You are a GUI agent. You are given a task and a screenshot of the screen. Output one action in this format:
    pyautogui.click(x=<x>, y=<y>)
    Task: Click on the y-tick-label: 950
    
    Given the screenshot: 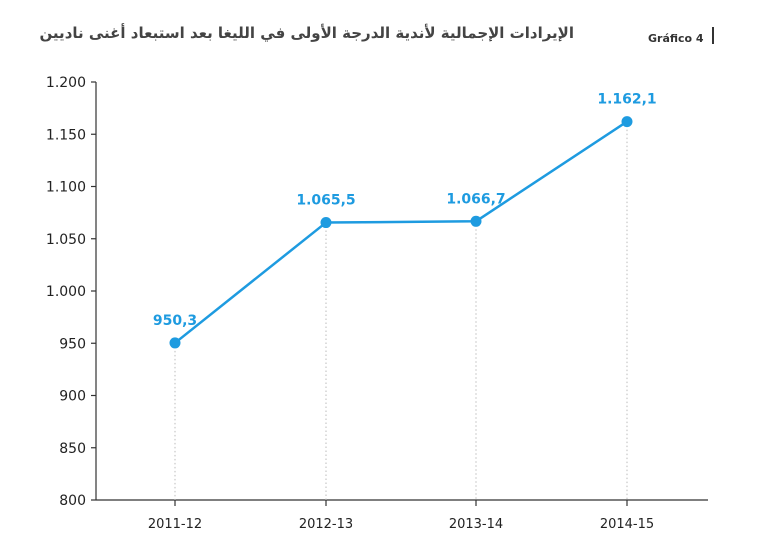 What is the action you would take?
    pyautogui.click(x=72, y=344)
    